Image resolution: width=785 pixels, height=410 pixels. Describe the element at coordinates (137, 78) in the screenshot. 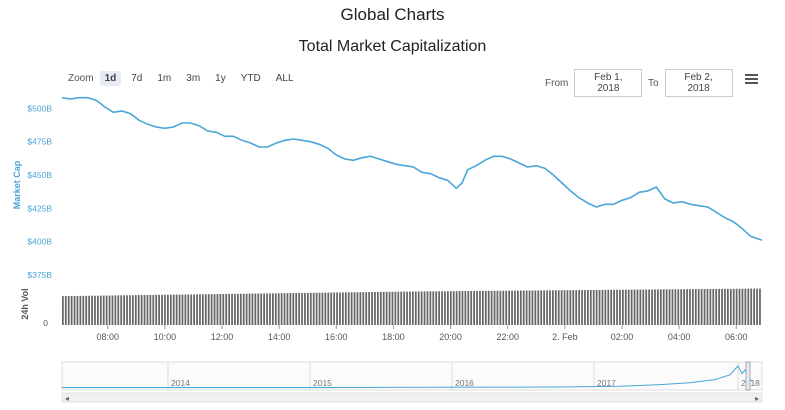

I see `zoom-7d-button: 7d` at that location.